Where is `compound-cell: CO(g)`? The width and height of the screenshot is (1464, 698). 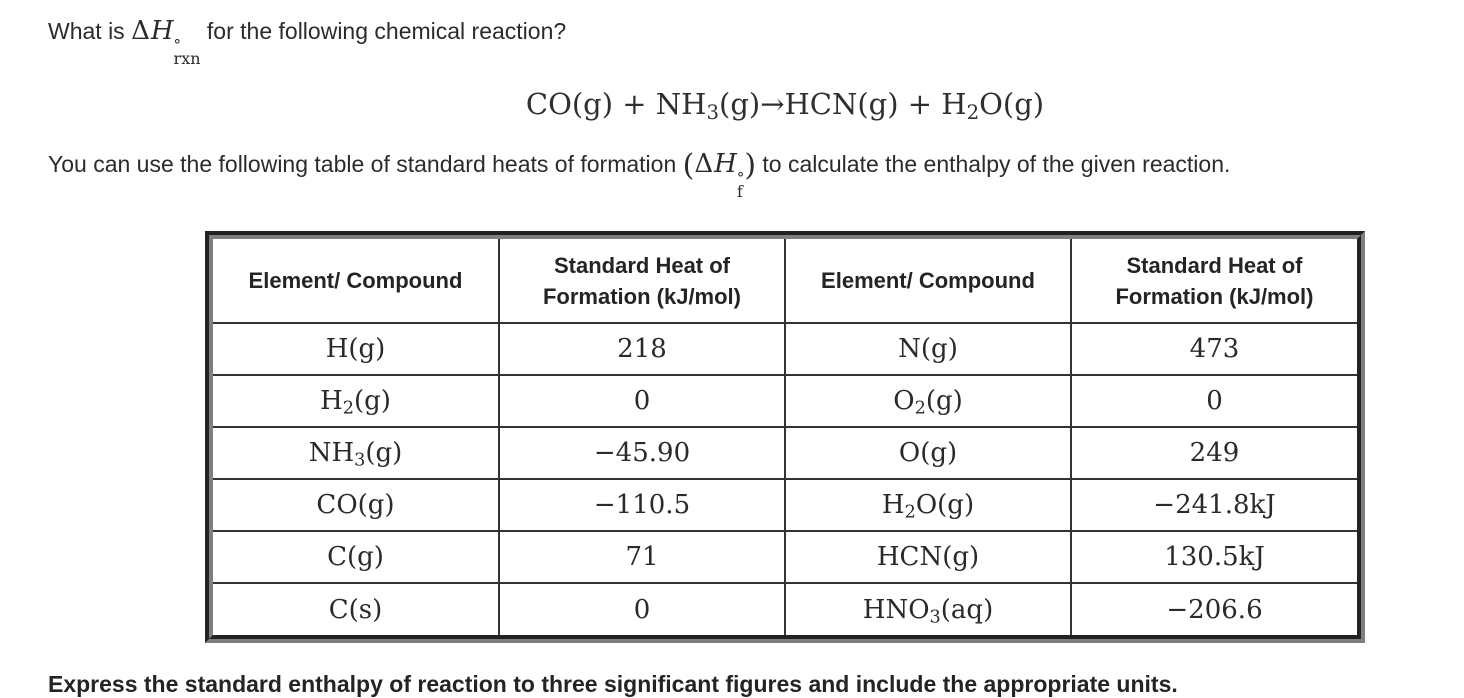
compound-cell: CO(g) is located at coordinates (356, 505).